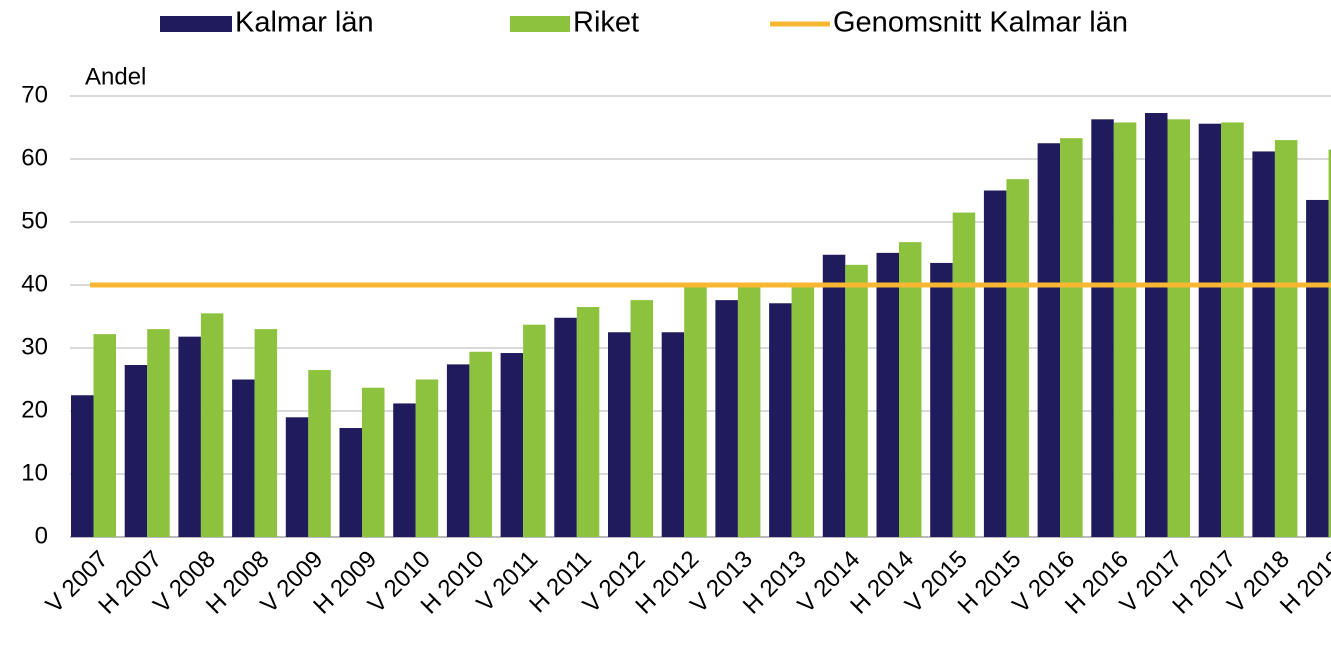 This screenshot has width=1331, height=646. What do you see at coordinates (34, 220) in the screenshot?
I see `y-tick-label: 50` at bounding box center [34, 220].